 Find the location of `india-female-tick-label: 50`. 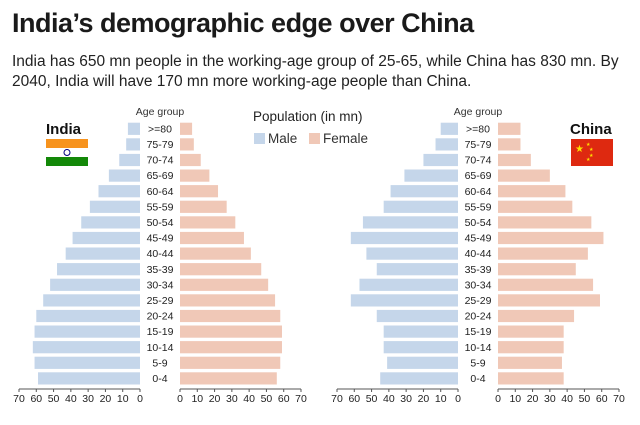

india-female-tick-label: 50 is located at coordinates (267, 399).